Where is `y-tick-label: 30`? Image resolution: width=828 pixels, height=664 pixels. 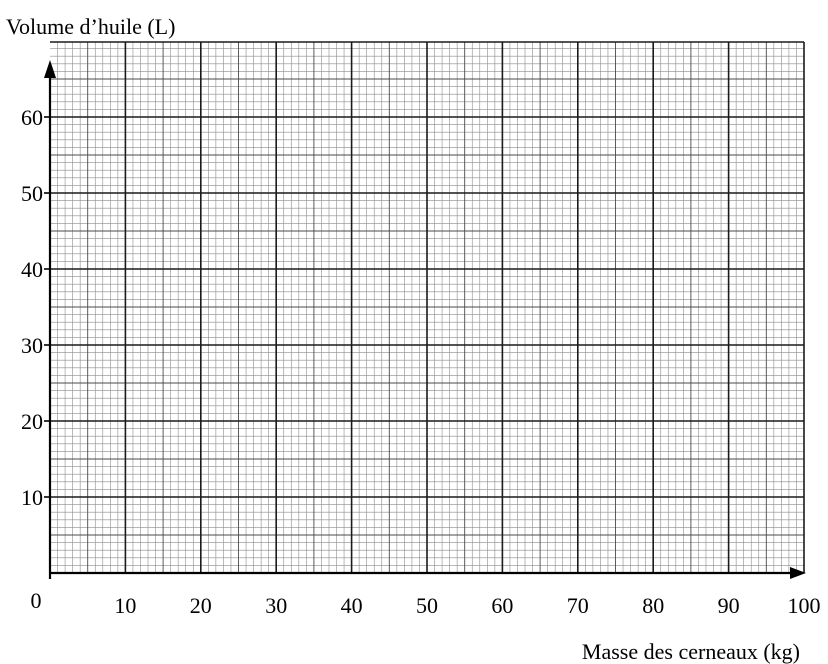 y-tick-label: 30 is located at coordinates (32, 345).